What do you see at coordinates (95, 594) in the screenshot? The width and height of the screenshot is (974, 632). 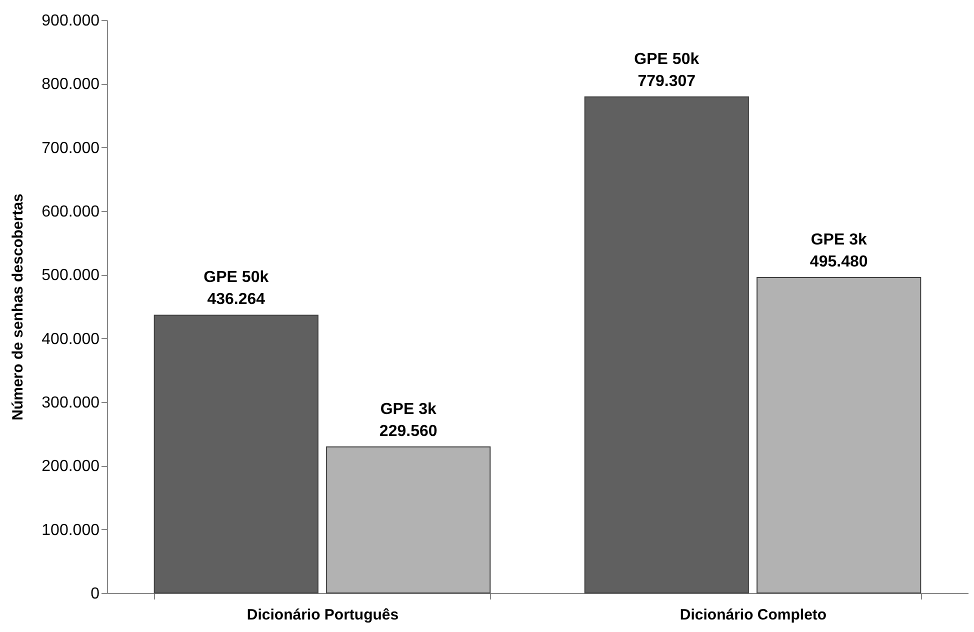 I see `y-tick-label: 0` at bounding box center [95, 594].